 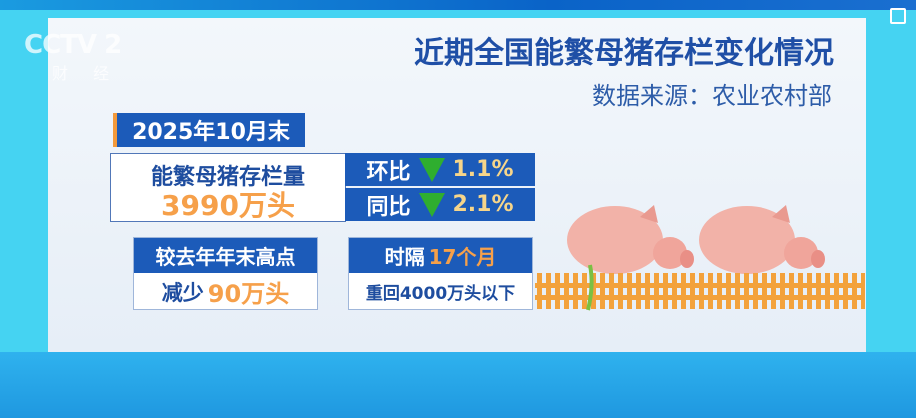 I want to click on mom-label: 环比, so click(x=388, y=172).